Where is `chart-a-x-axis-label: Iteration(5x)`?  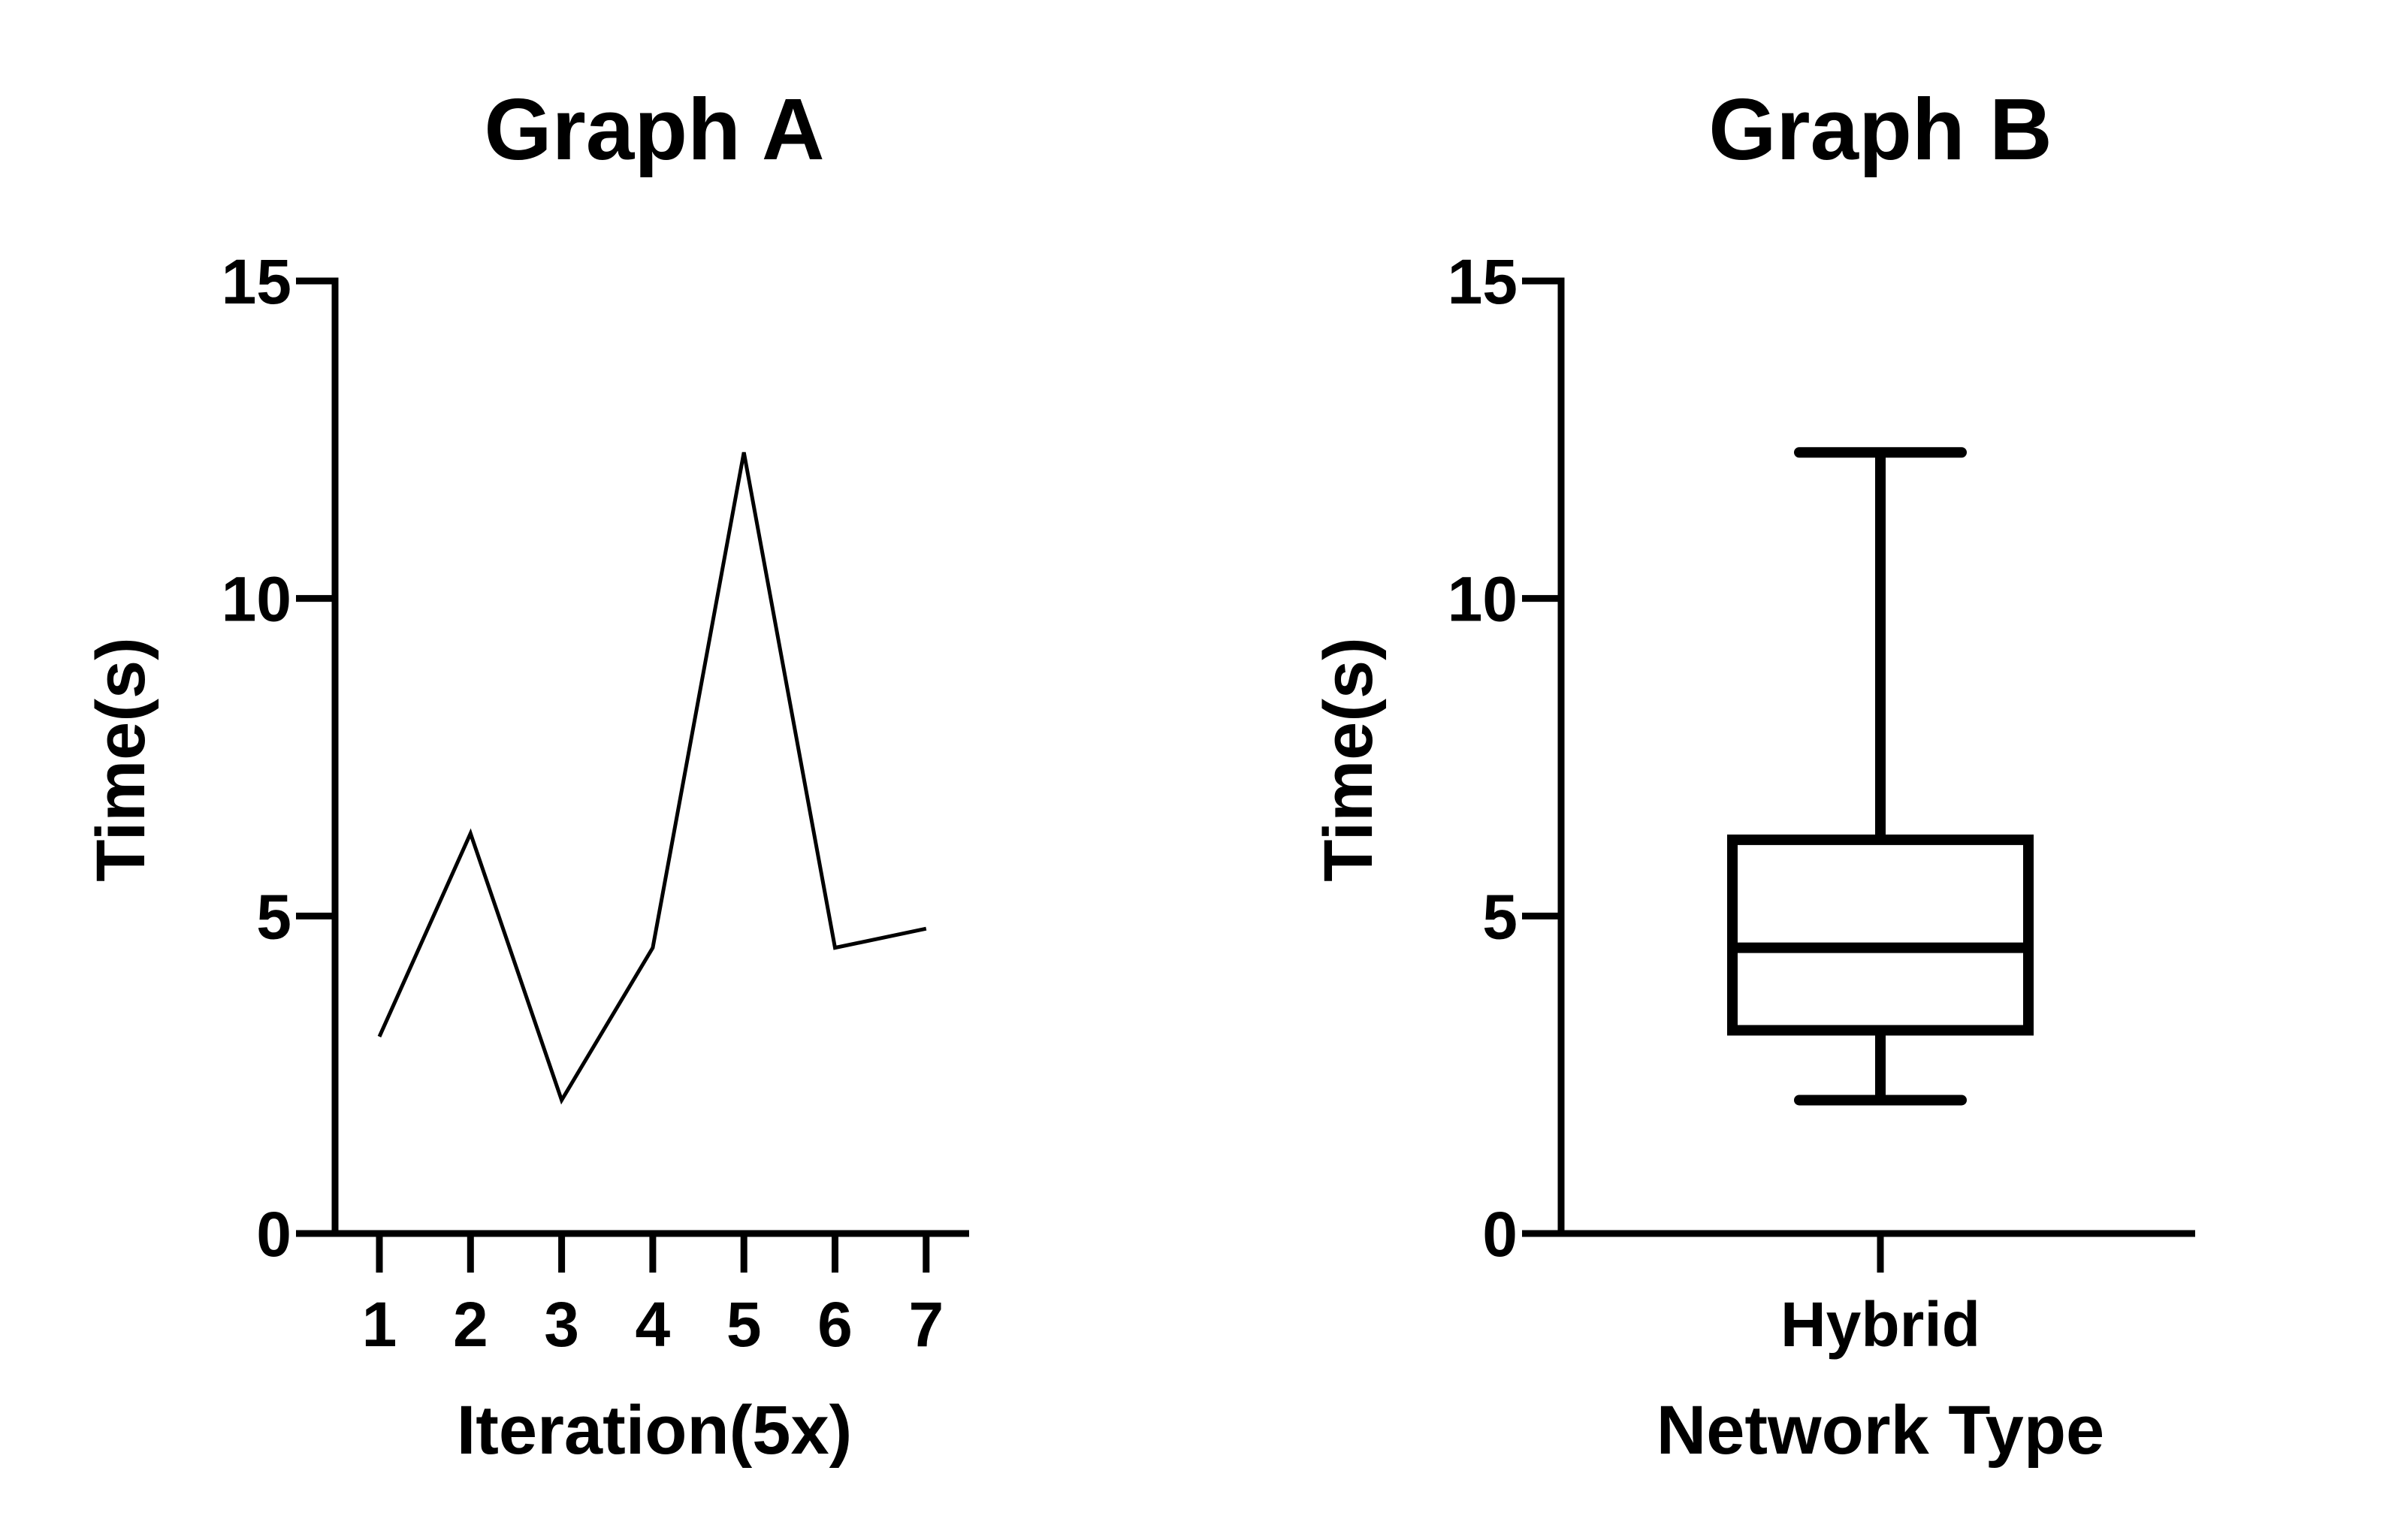
chart-a-x-axis-label: Iteration(5x) is located at coordinates (655, 1430).